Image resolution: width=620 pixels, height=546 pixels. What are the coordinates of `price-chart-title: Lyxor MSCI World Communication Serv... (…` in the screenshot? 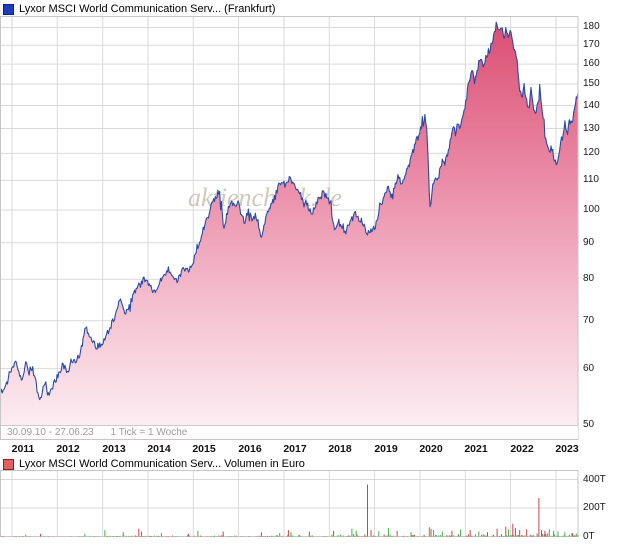 It's located at (147, 9).